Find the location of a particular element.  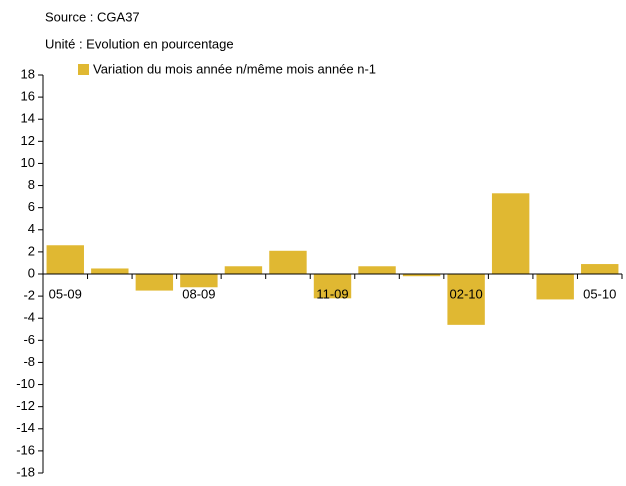

y-tick-label: 18 is located at coordinates (28, 73).